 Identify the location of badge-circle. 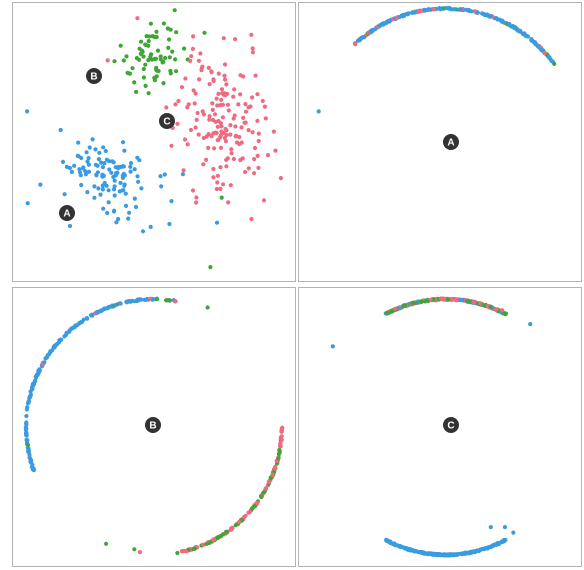
(153, 425).